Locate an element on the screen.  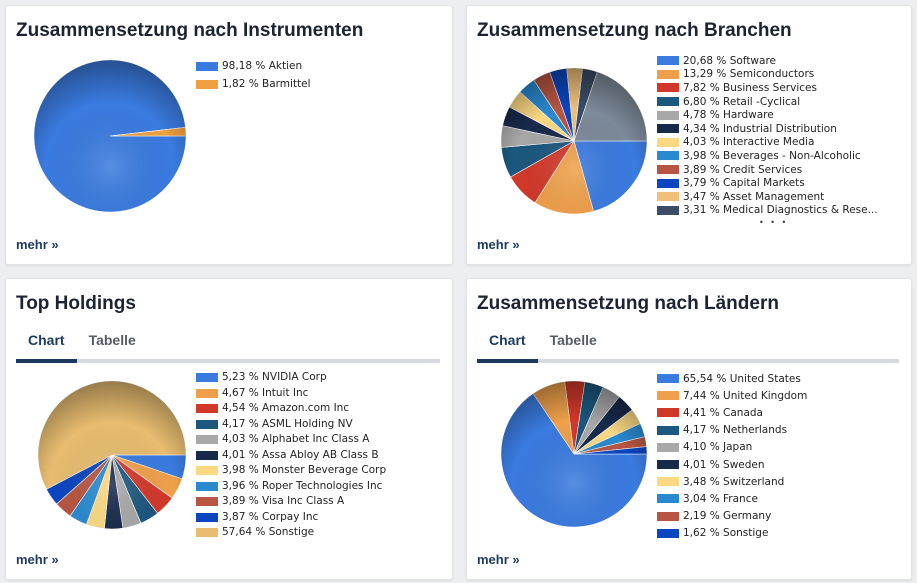
legend-item: 4,67 % Intuit Inc is located at coordinates (291, 394).